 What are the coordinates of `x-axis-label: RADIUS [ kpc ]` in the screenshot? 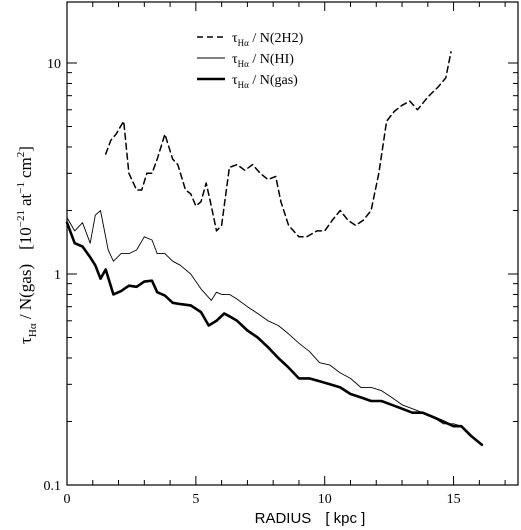 It's located at (310, 518).